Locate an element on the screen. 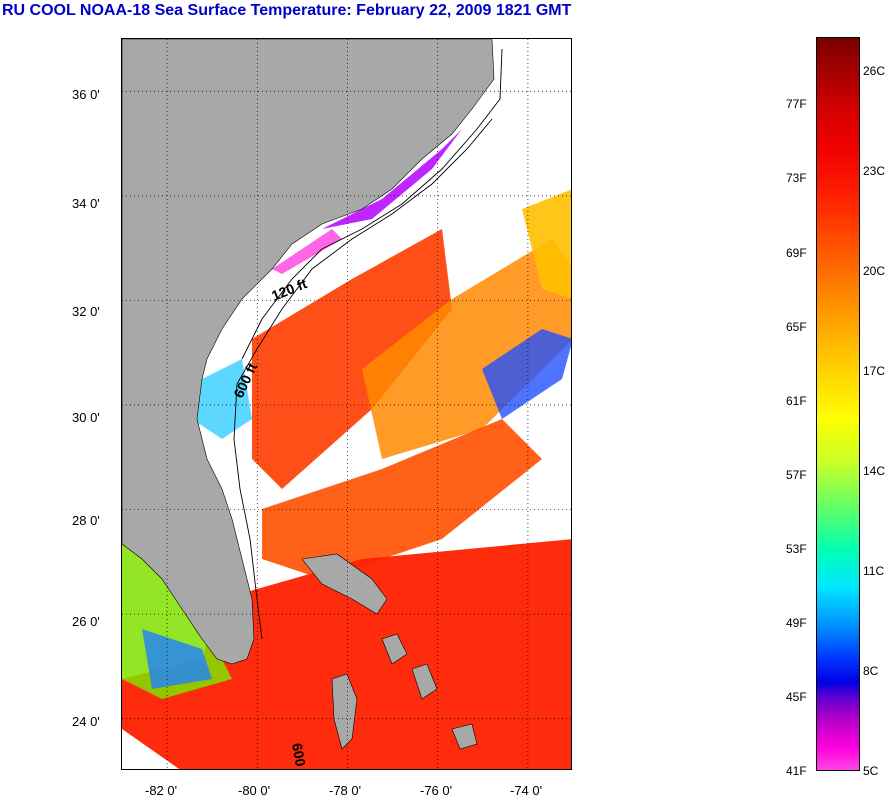 This screenshot has height=801, width=889. contour-label-600ft-south: 600 ft is located at coordinates (300, 756).